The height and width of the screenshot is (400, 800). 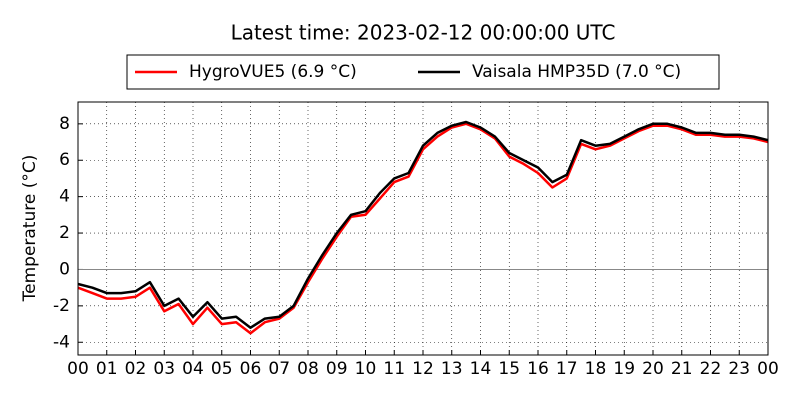 What do you see at coordinates (423, 369) in the screenshot?
I see `x-tick-label: 12` at bounding box center [423, 369].